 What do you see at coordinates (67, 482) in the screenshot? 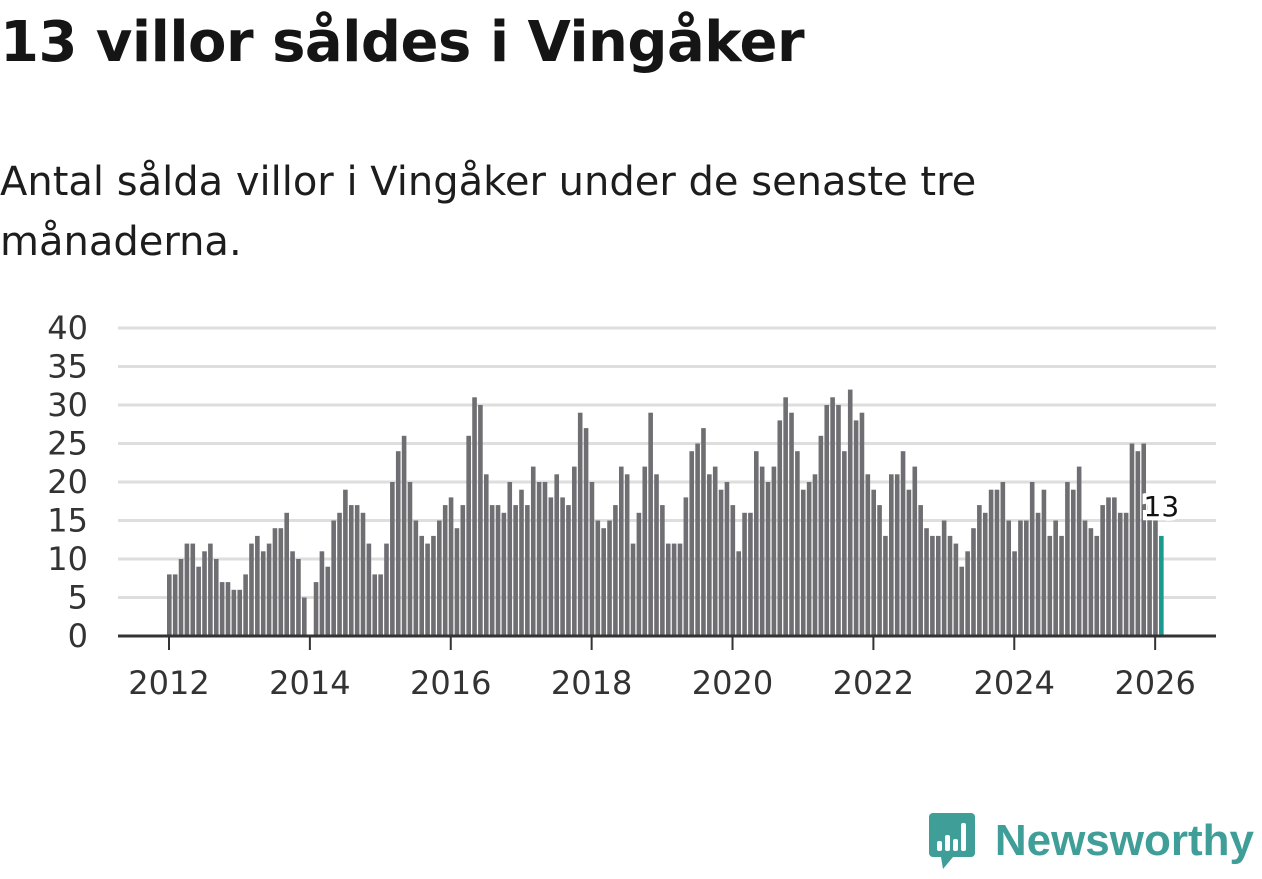
I see `y-tick-label: 20` at bounding box center [67, 482].